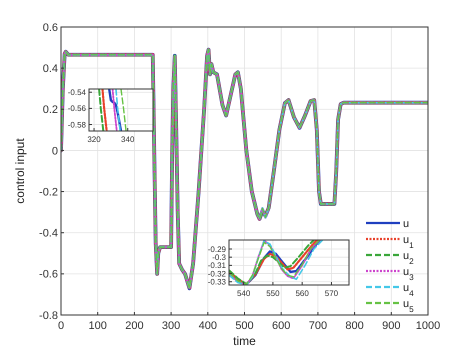 Image resolution: width=474 pixels, height=355 pixels. I want to click on y-tick-label: -0.8, so click(48, 316).